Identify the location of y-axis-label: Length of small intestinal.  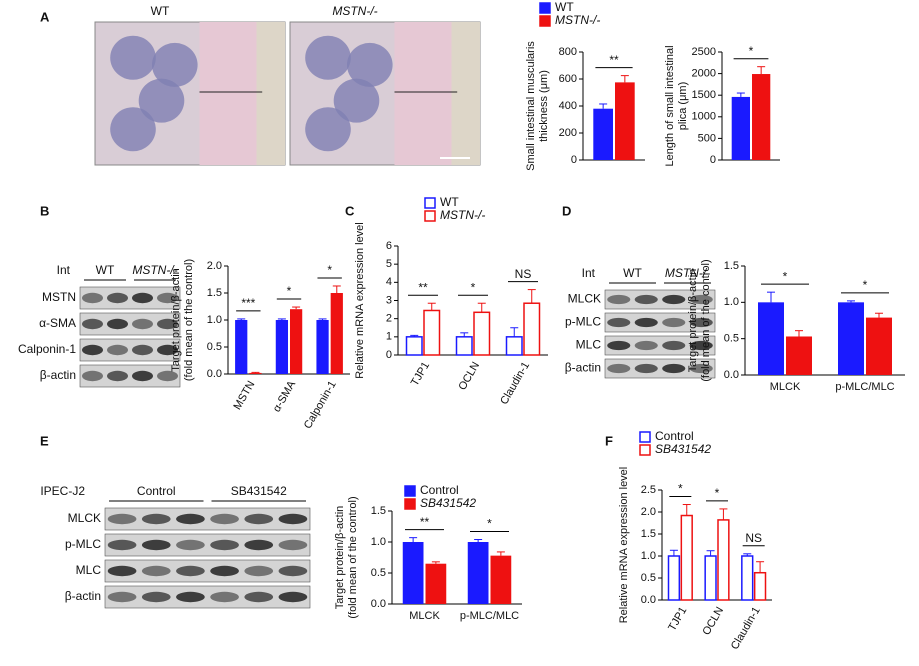
(670, 105).